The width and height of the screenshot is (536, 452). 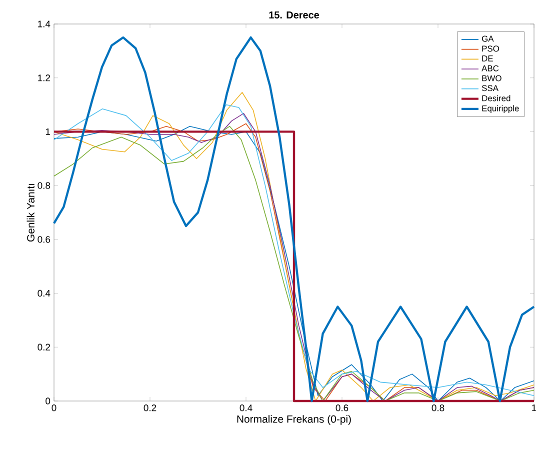 I want to click on legend-label: ABC, so click(x=490, y=68).